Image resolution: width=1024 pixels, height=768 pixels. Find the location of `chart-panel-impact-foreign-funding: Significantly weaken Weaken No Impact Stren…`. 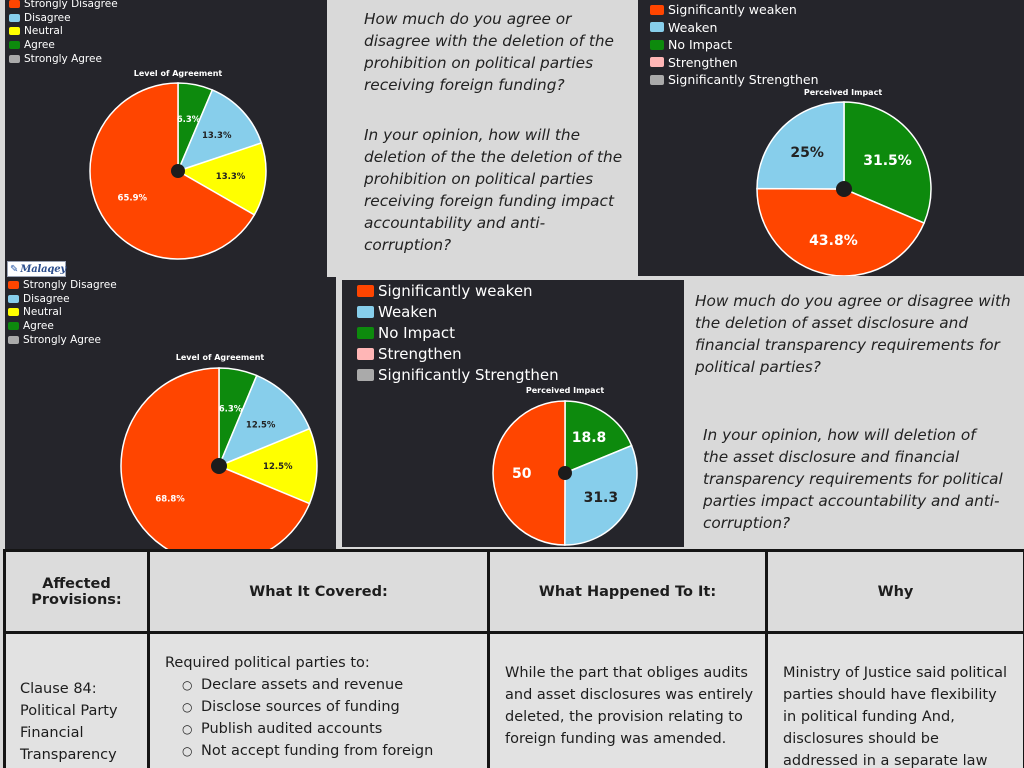

chart-panel-impact-foreign-funding: Significantly weaken Weaken No Impact Stren… is located at coordinates (831, 138).